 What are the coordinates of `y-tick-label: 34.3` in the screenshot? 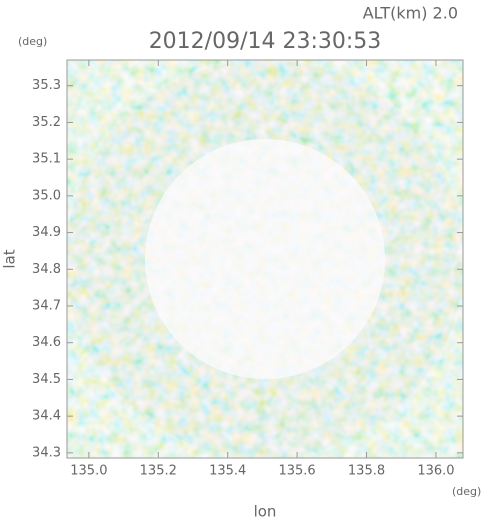 It's located at (46, 452).